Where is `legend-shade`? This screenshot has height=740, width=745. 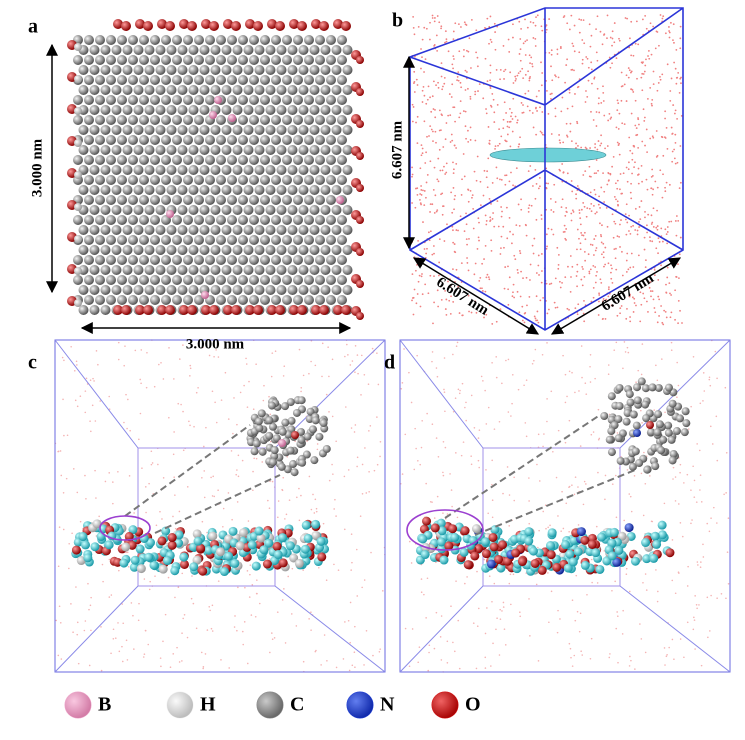
legend-shade is located at coordinates (270, 705).